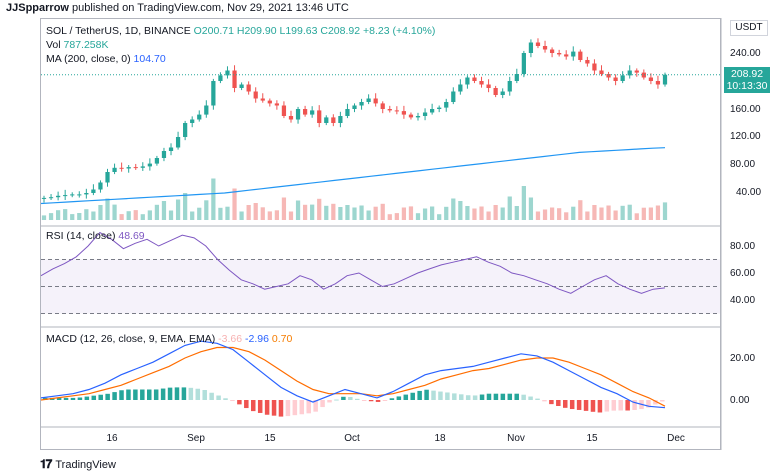 The image size is (784, 475). Describe the element at coordinates (747, 74) in the screenshot. I see `last-price: 208.92` at that location.